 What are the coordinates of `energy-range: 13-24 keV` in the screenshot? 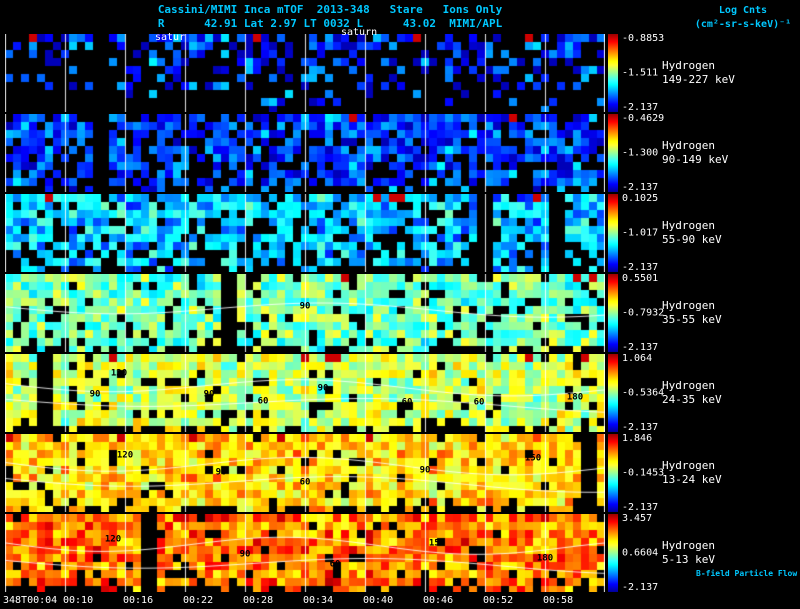 It's located at (692, 479).